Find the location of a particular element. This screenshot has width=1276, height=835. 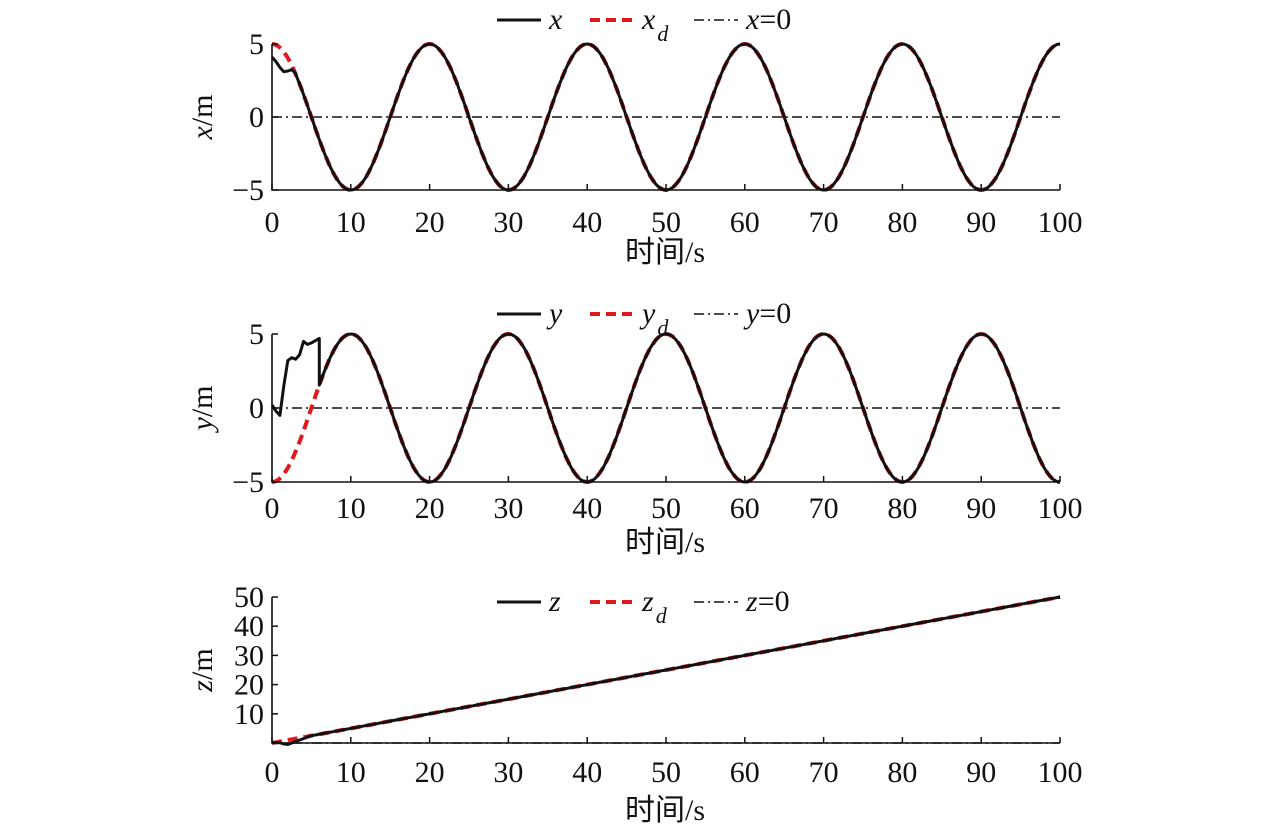

y-tick-label: 20 is located at coordinates (249, 685).